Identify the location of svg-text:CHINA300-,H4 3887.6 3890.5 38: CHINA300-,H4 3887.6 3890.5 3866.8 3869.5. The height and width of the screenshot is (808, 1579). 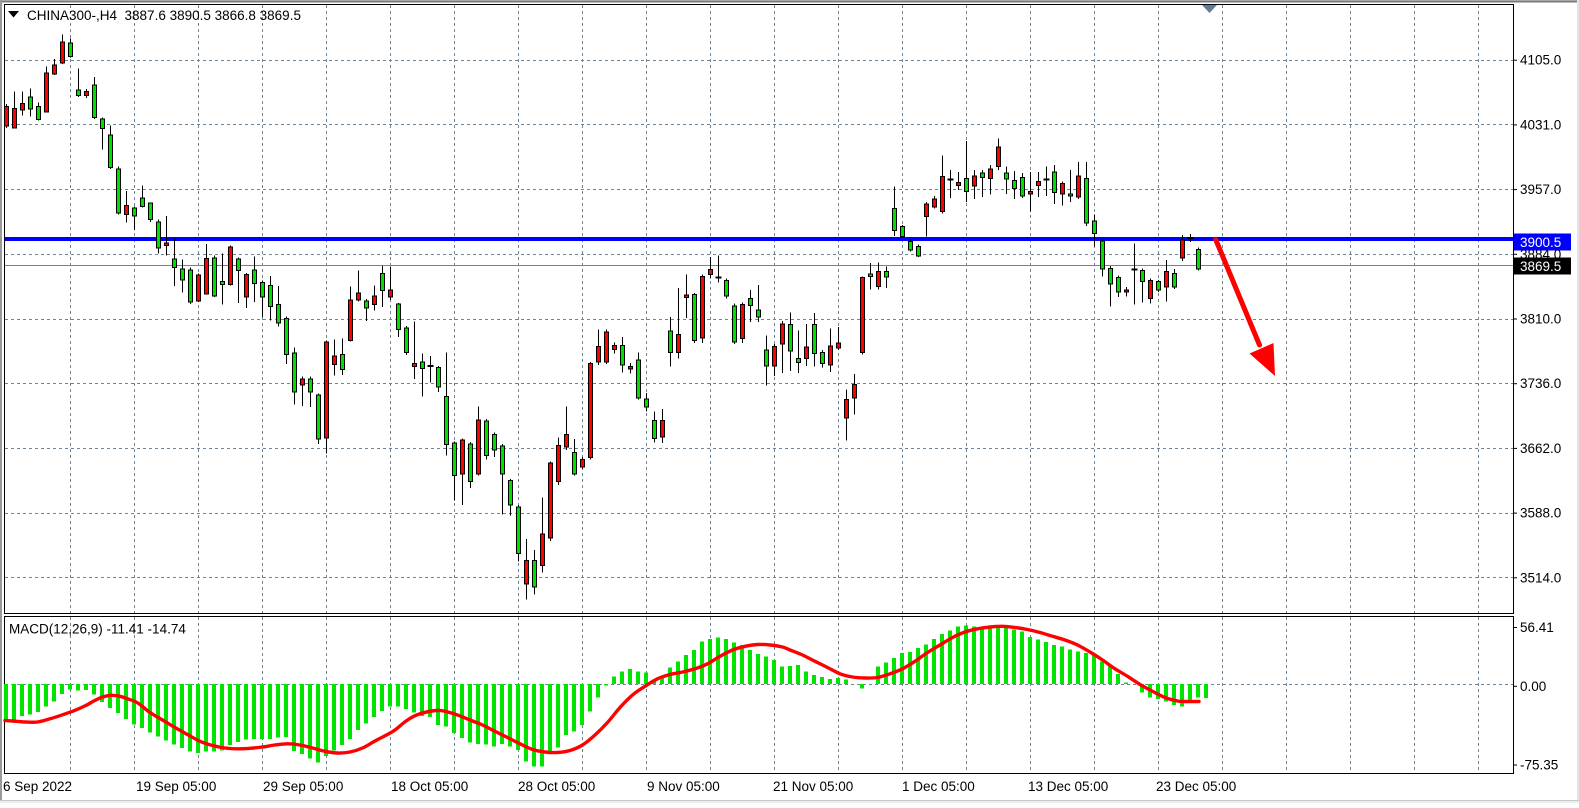
(164, 15).